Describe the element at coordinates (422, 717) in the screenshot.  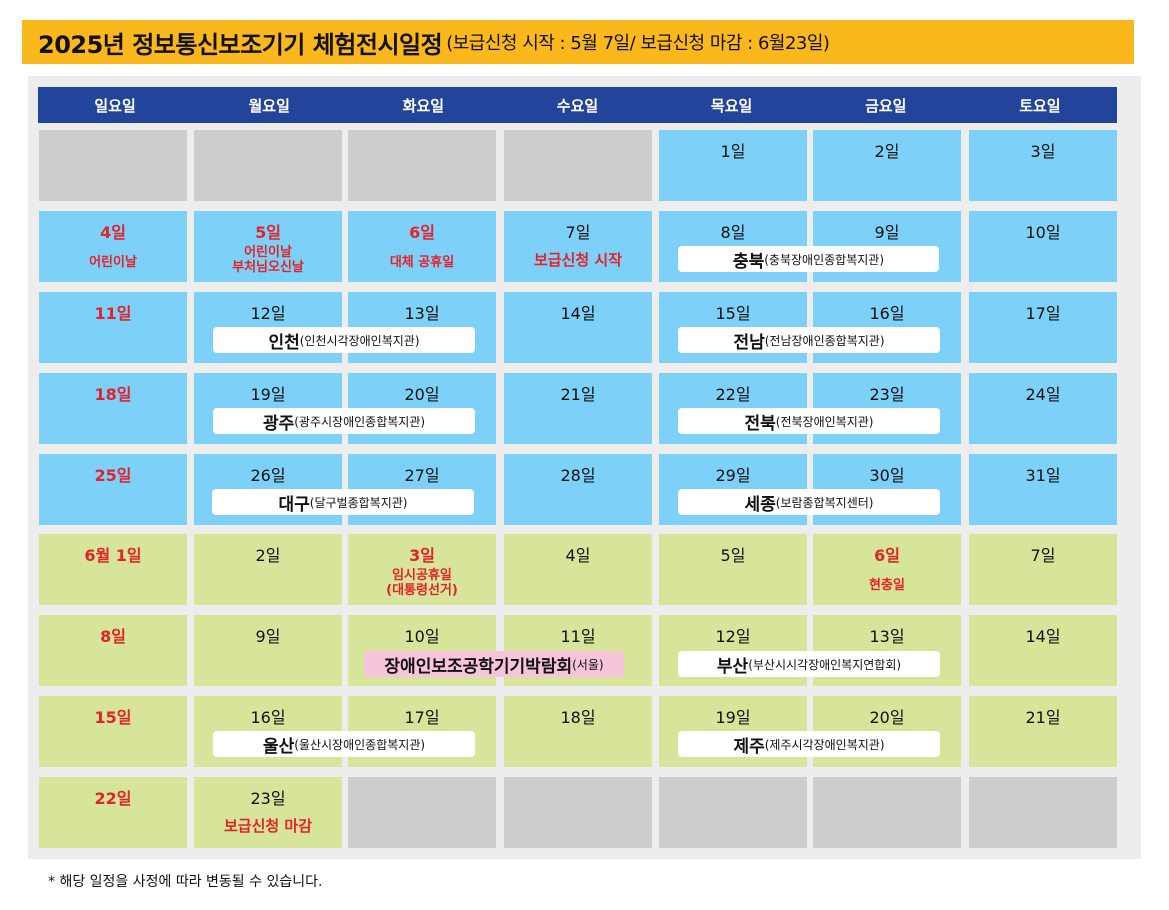
I see `day-number: 17일` at that location.